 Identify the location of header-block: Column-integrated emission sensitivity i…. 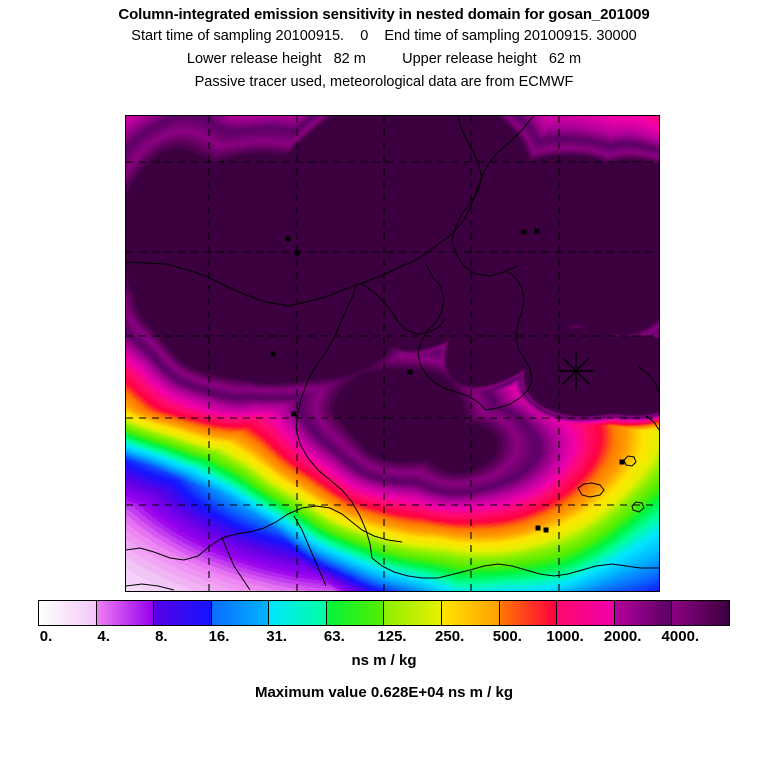
(384, 47).